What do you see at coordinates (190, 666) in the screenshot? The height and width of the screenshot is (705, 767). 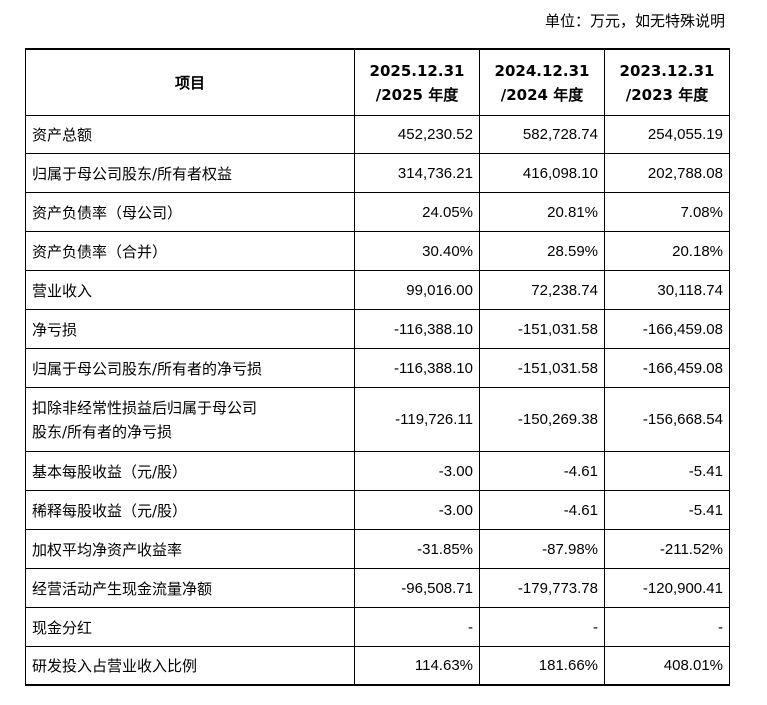 I see `row-label: 研发投入占营业收入比例` at bounding box center [190, 666].